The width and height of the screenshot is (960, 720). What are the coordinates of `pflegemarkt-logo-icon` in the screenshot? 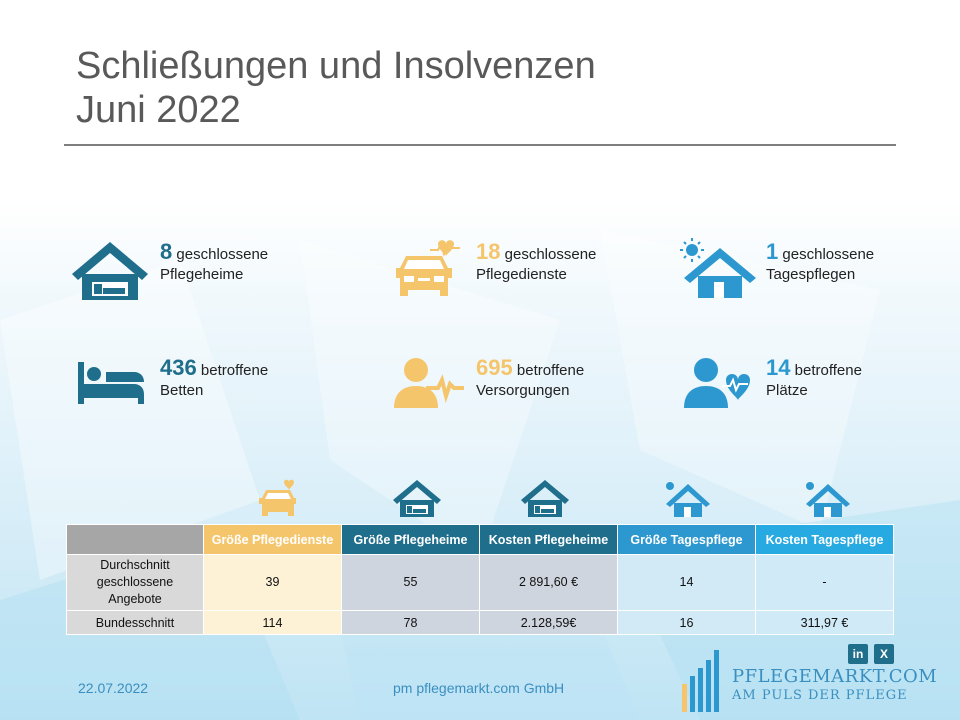 It's located at (700, 681).